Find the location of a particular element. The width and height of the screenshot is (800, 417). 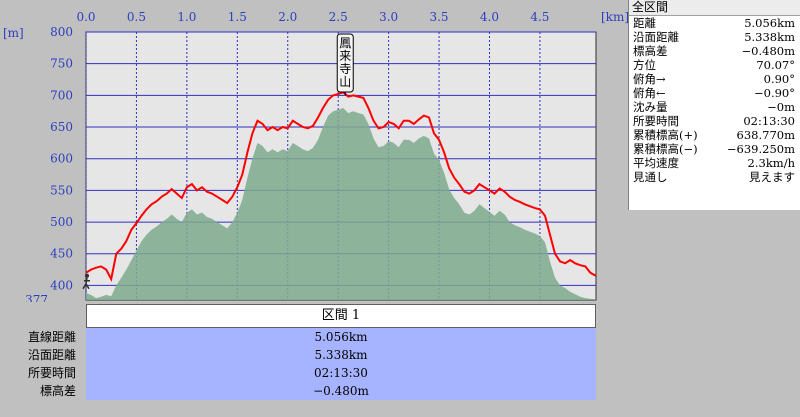

y-tick-label: 600 is located at coordinates (61, 159).